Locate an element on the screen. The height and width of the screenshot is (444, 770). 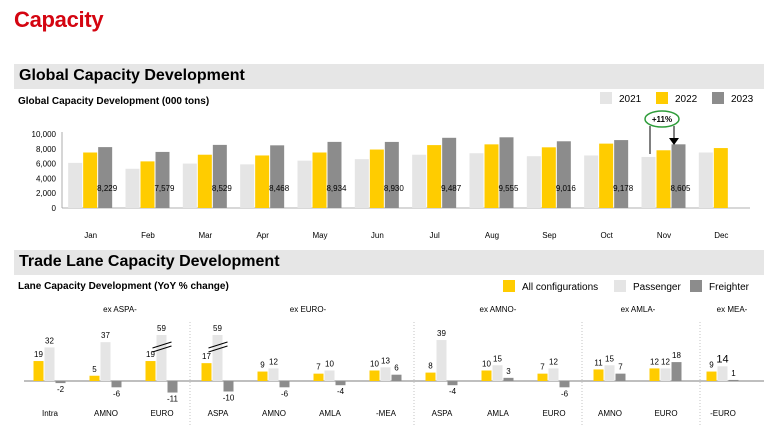
lane-value-label: 3 is located at coordinates (508, 371).